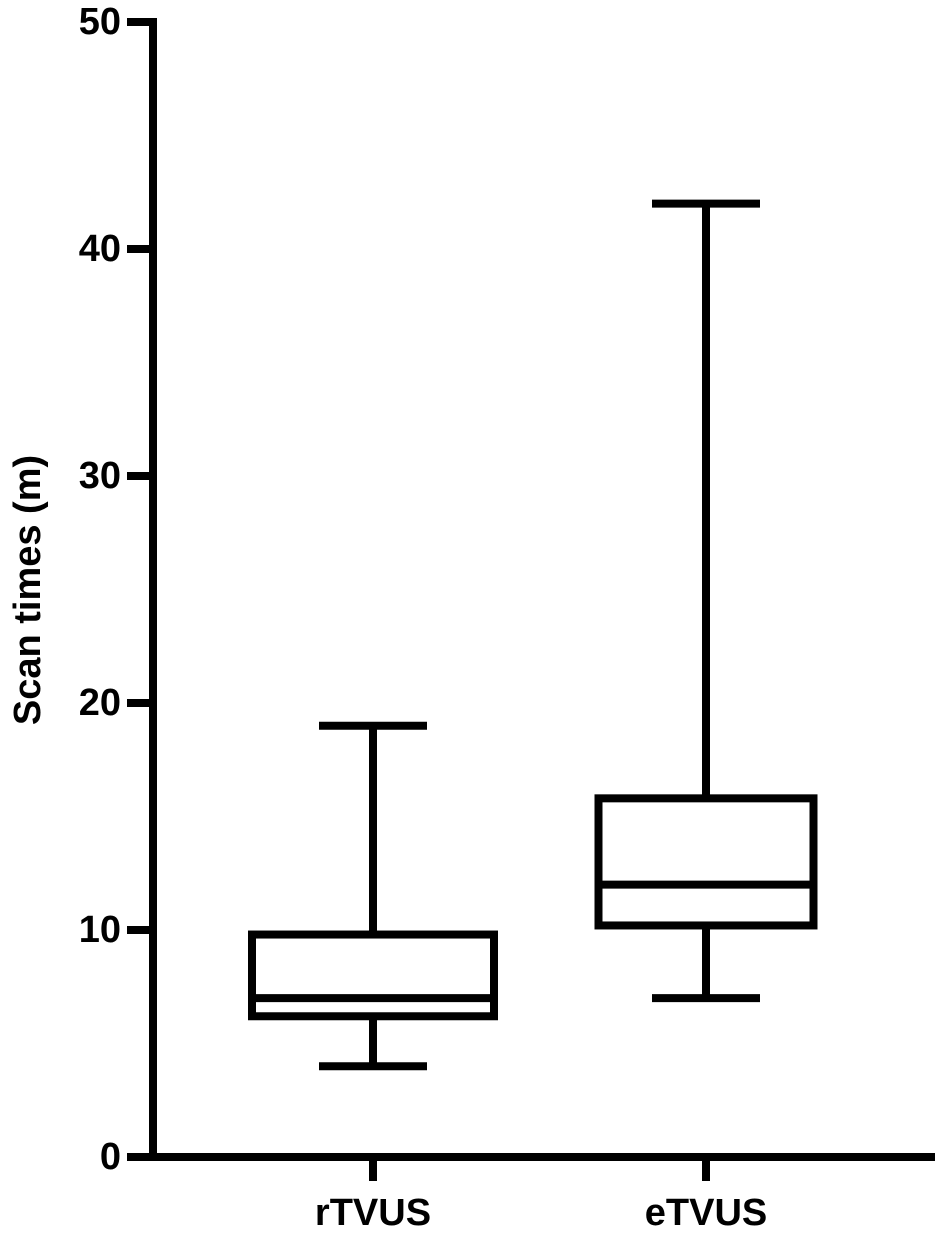 Image resolution: width=942 pixels, height=1239 pixels. What do you see at coordinates (110, 1157) in the screenshot?
I see `y-tick-label: 0` at bounding box center [110, 1157].